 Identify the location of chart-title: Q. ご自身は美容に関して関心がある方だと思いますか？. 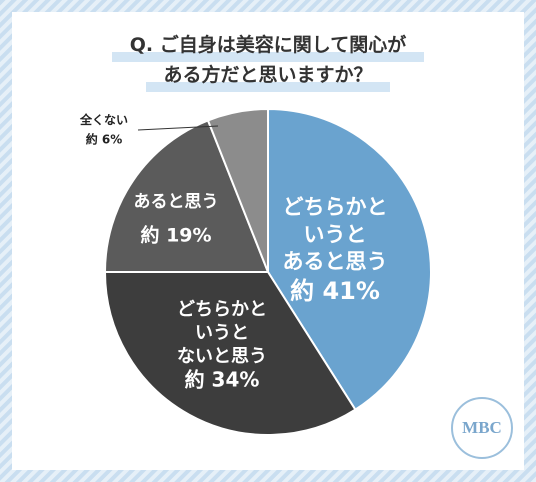
(268, 59).